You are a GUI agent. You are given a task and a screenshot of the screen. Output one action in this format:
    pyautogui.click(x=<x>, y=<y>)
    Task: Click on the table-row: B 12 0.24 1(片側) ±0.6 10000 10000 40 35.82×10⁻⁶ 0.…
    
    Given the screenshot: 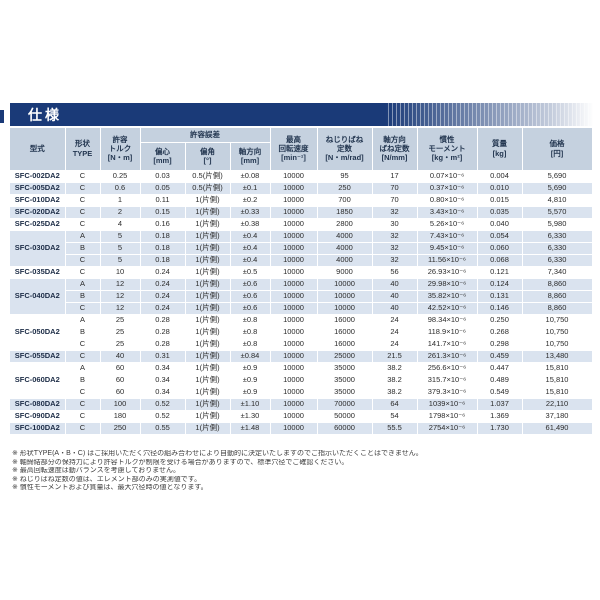 What is the action you would take?
    pyautogui.click(x=301, y=296)
    